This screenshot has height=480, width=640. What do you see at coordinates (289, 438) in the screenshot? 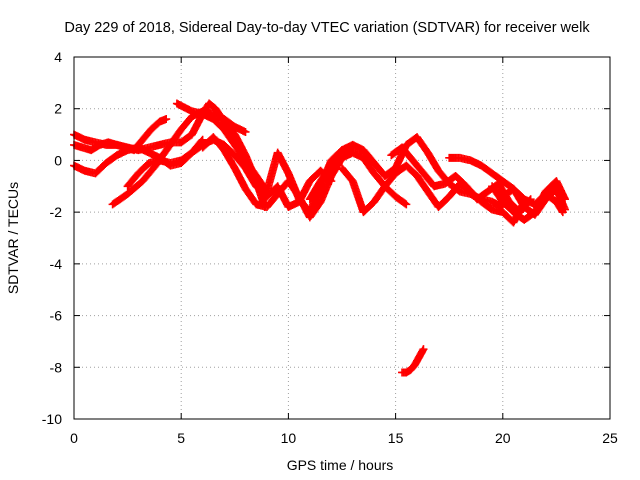
I see `x-tick-label: 10` at bounding box center [289, 438].